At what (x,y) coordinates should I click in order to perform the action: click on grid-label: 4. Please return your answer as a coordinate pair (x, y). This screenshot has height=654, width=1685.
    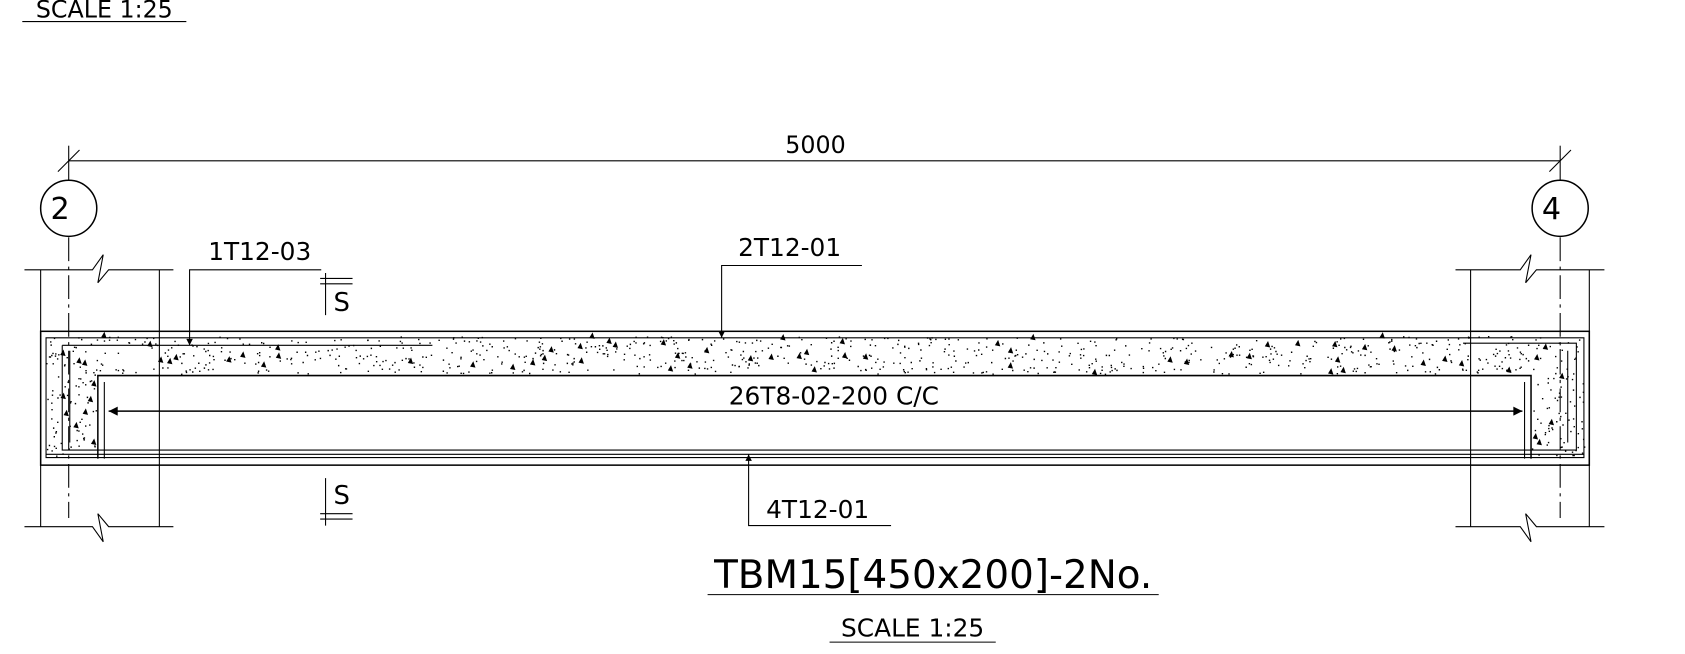
    Looking at the image, I should click on (1551, 209).